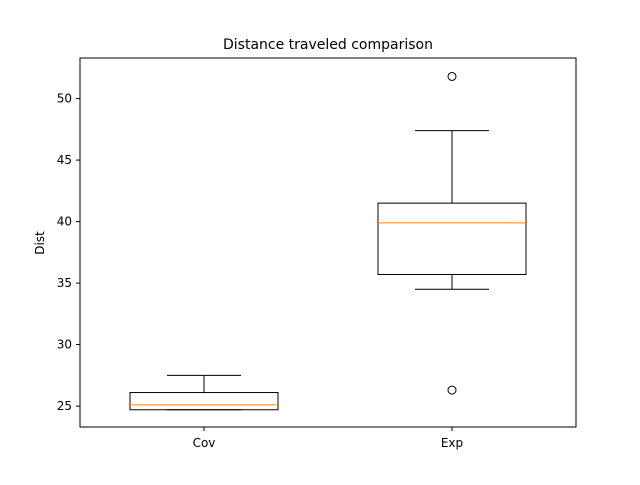  I want to click on y-axis-label: Dist, so click(40, 243).